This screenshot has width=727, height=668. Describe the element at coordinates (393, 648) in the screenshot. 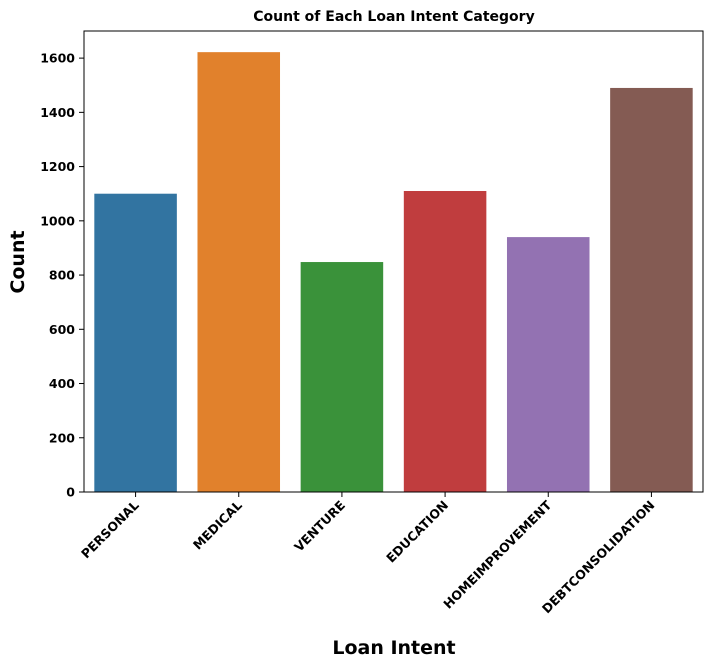

I see `x-axis-title: Loan Intent` at that location.